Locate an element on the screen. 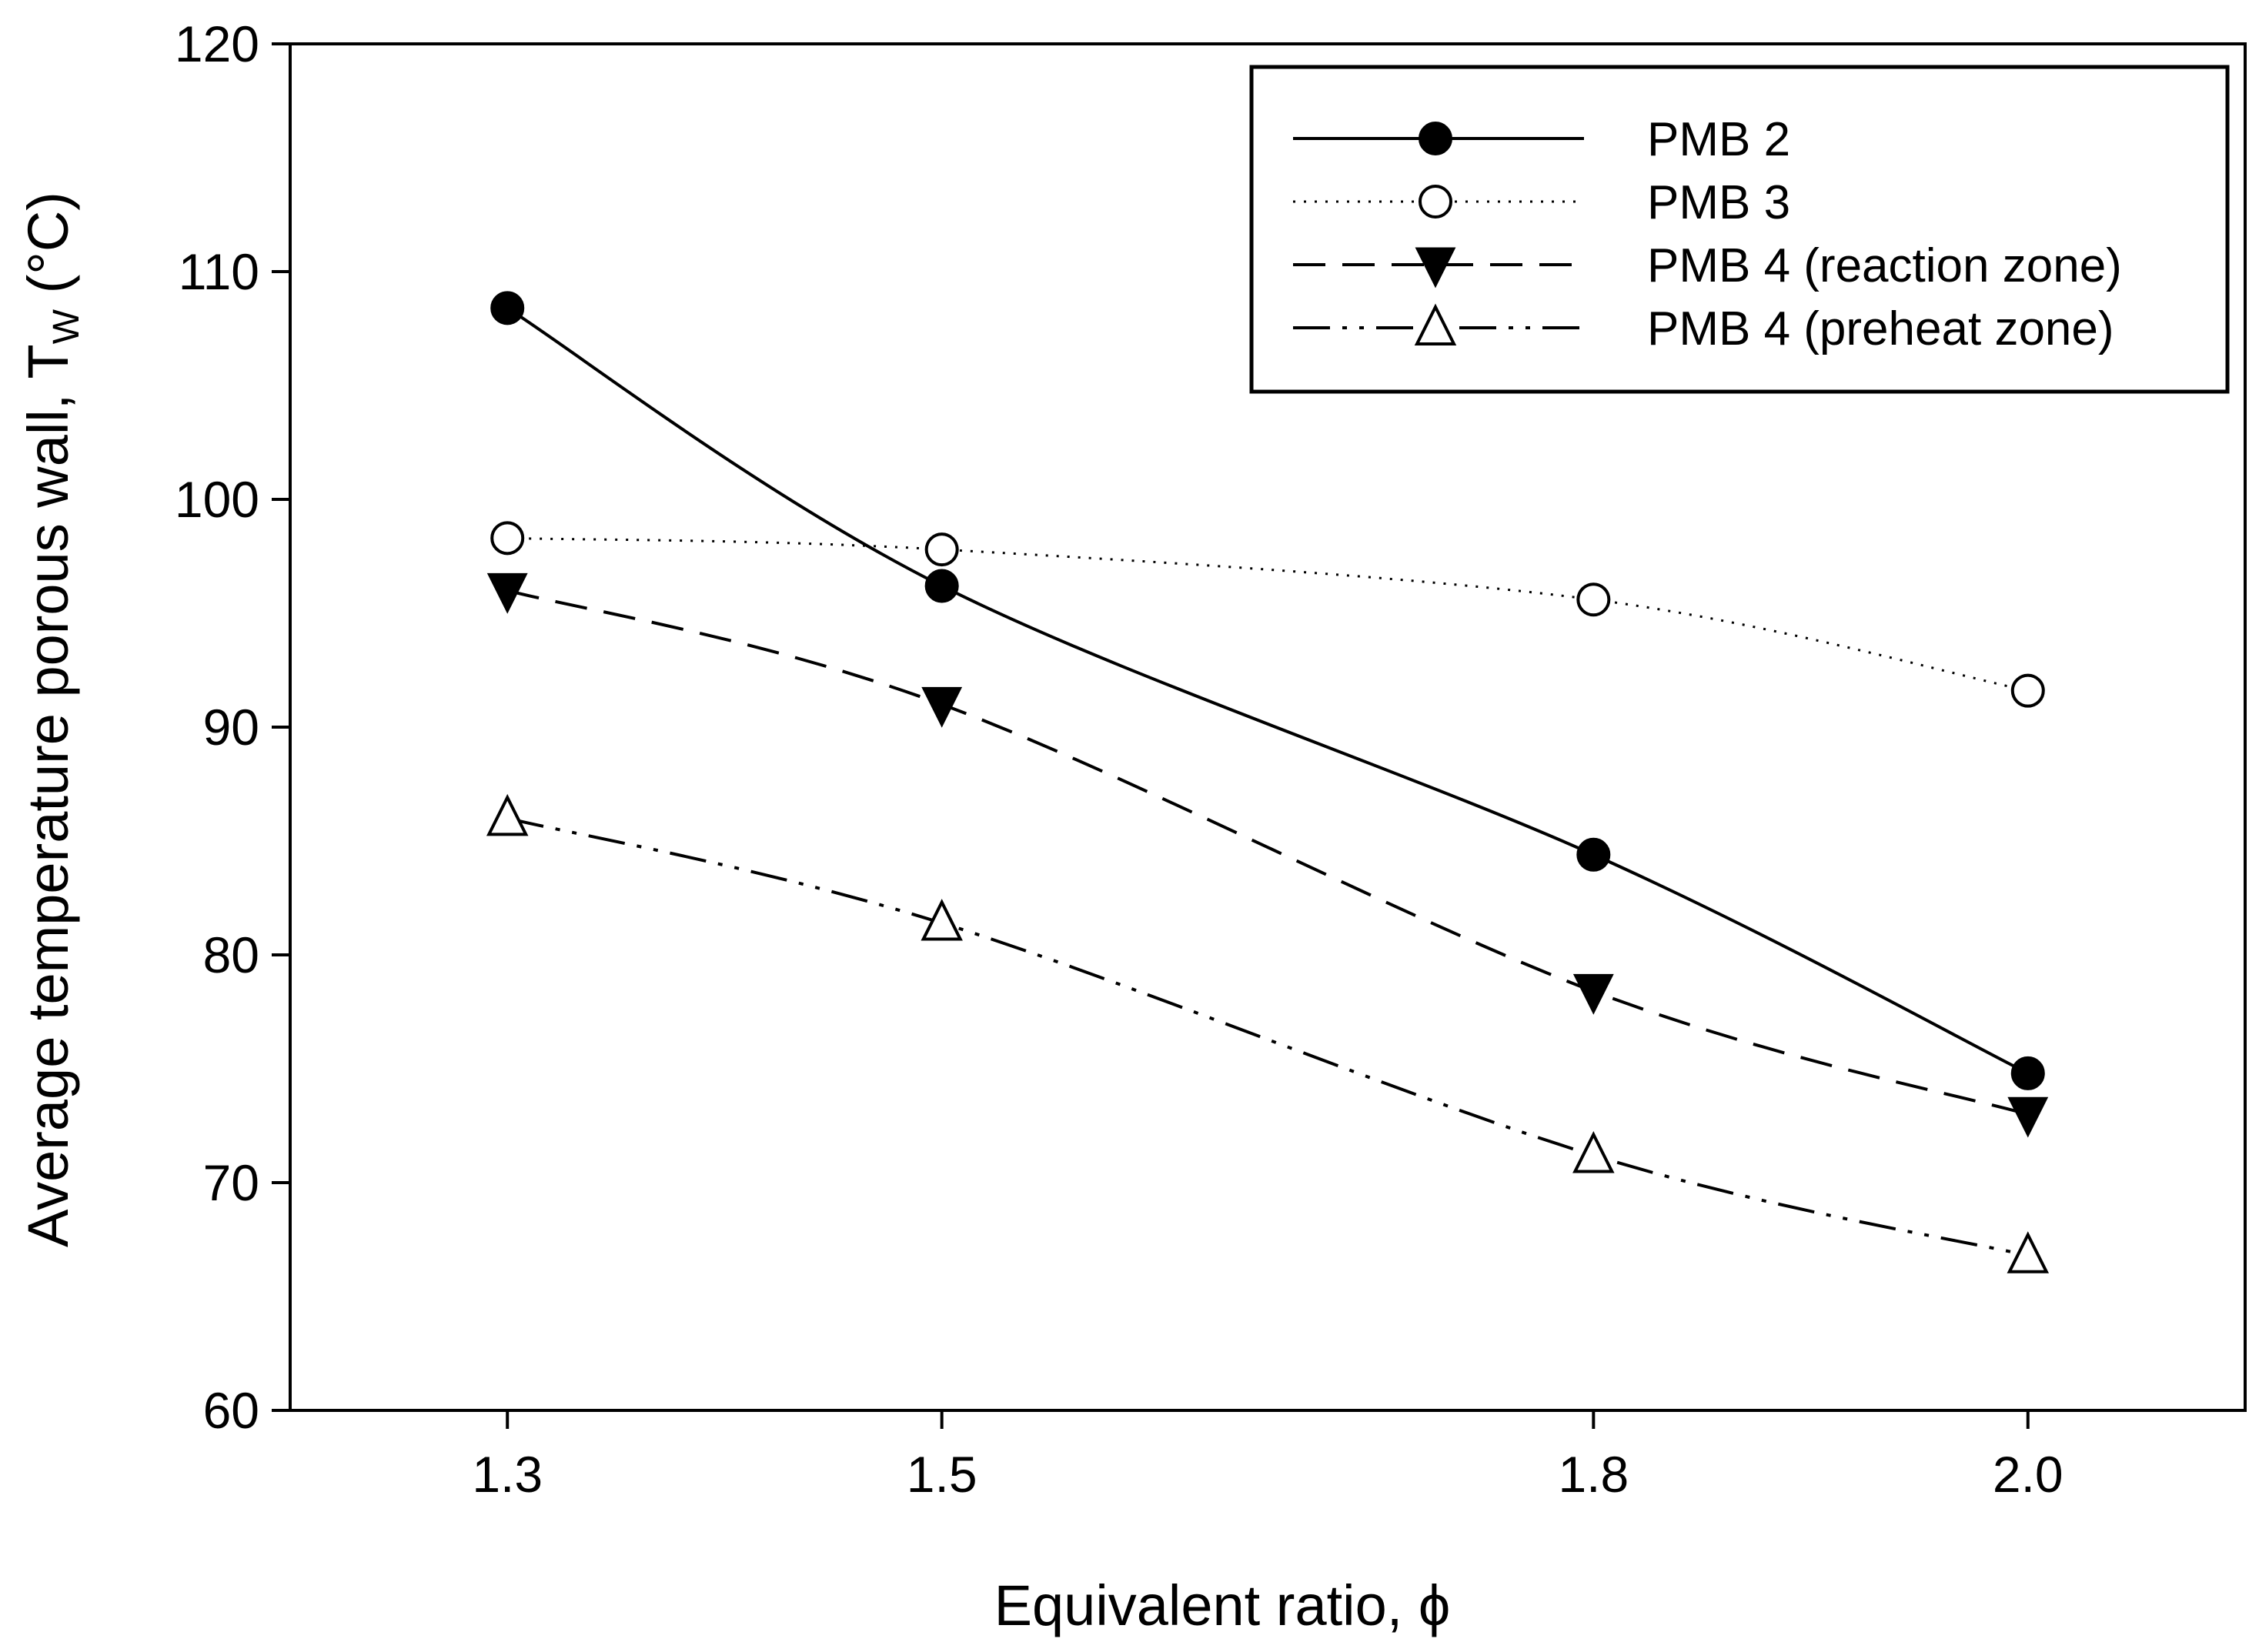 This screenshot has height=1652, width=2259. legend-entry: PMB 3 is located at coordinates (1541, 202).